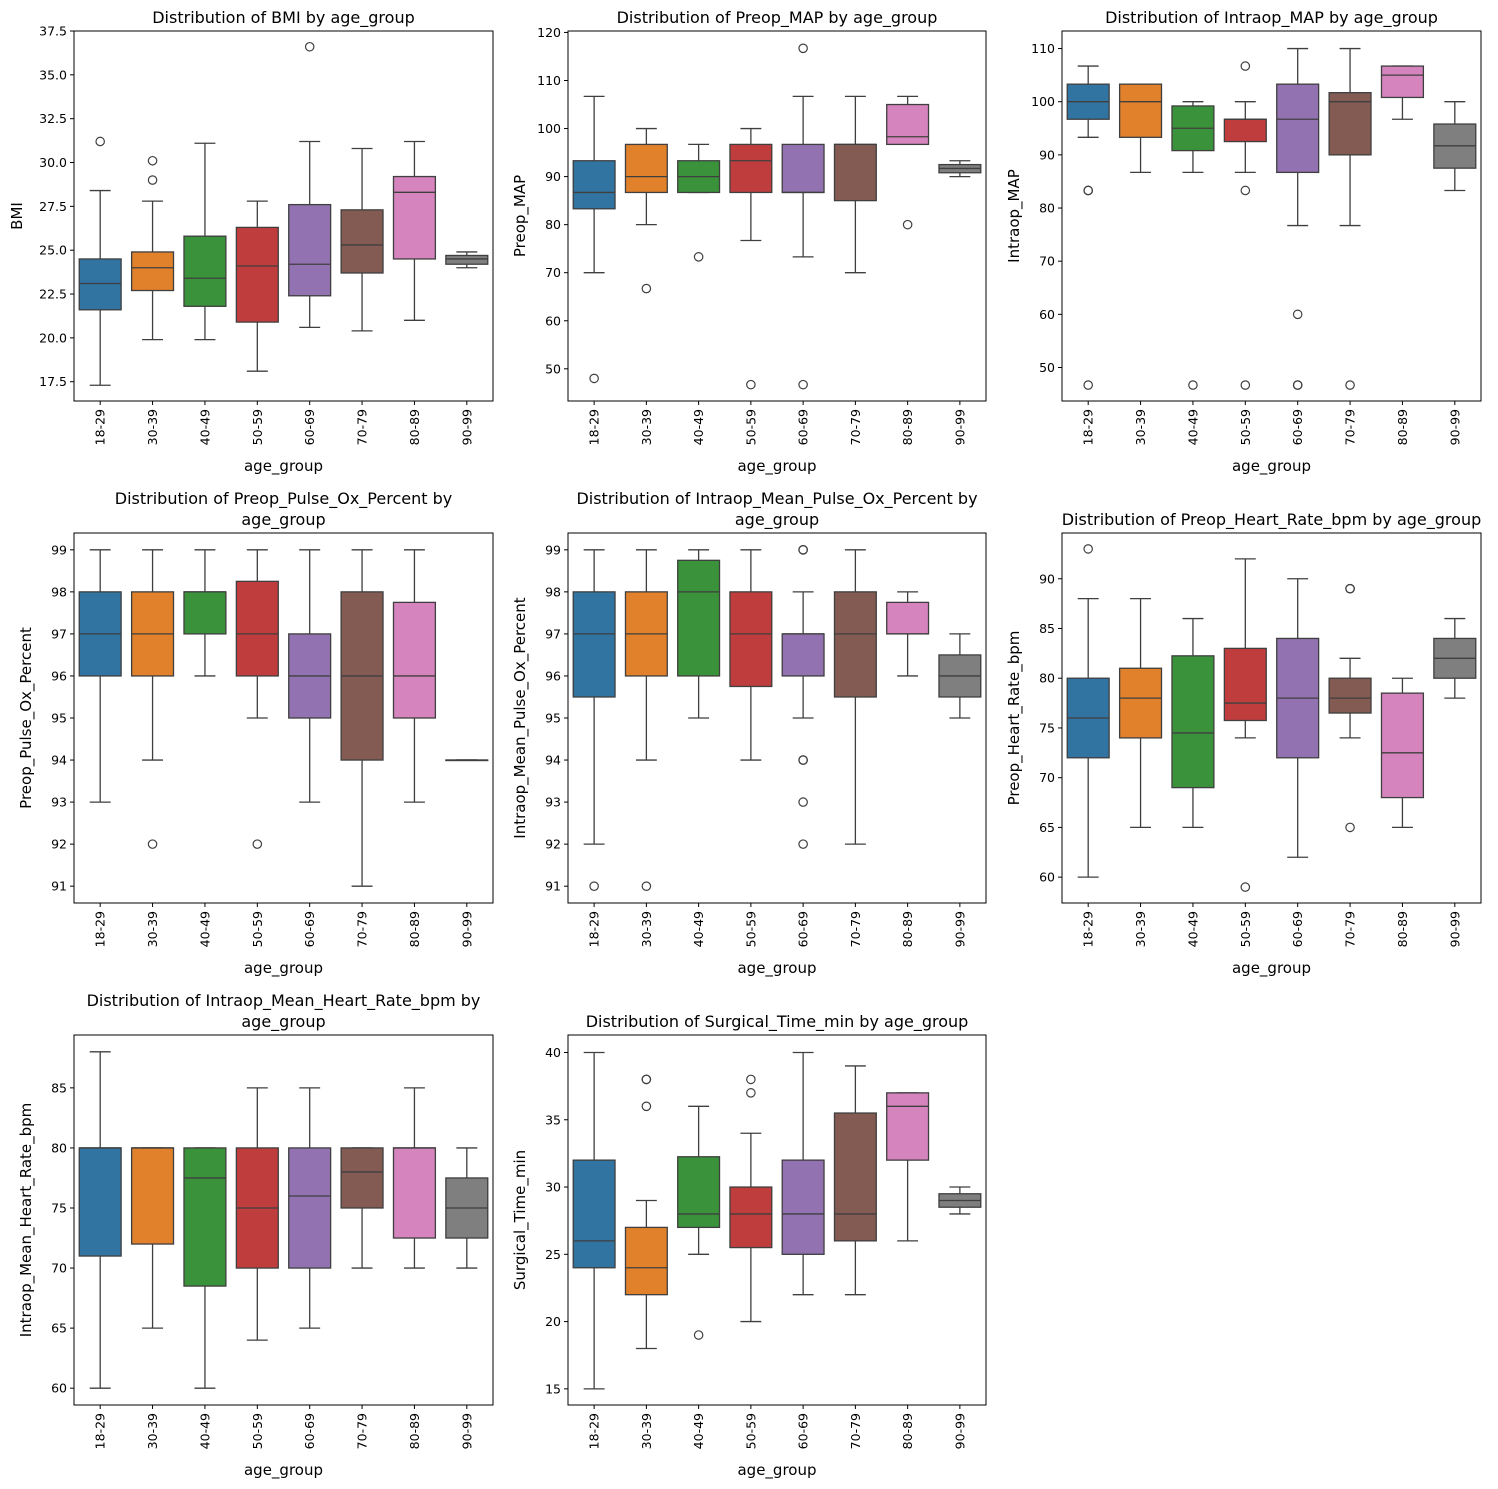 This screenshot has height=1489, width=1498. Describe the element at coordinates (1014, 718) in the screenshot. I see `y-axis-label: Preop_Heart_Rate_bpm` at that location.